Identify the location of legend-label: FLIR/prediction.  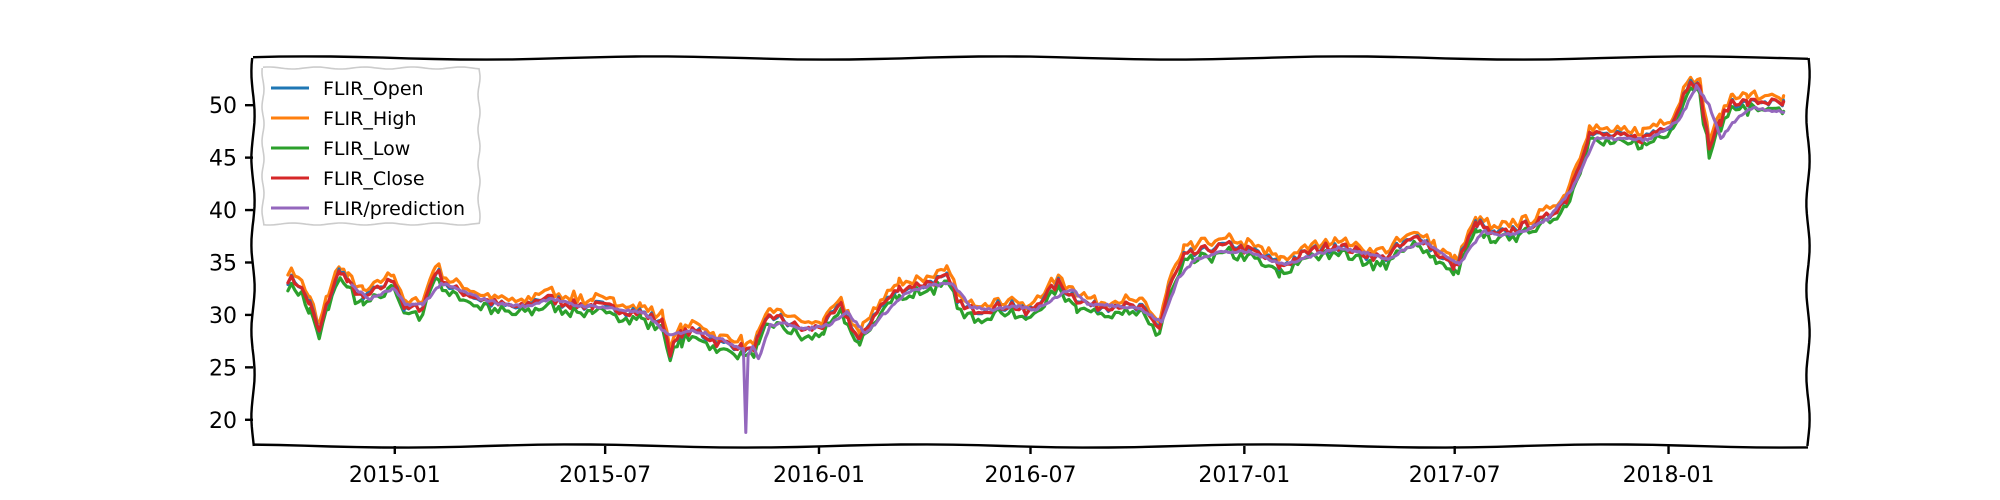
(394, 209).